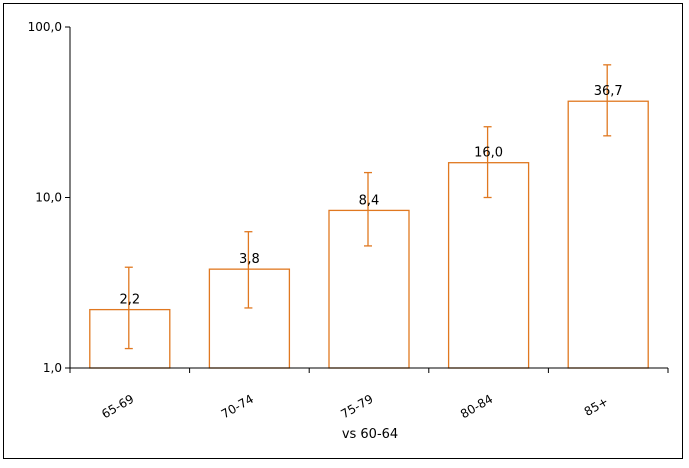  Describe the element at coordinates (608, 91) in the screenshot. I see `data-label: 36,7` at that location.